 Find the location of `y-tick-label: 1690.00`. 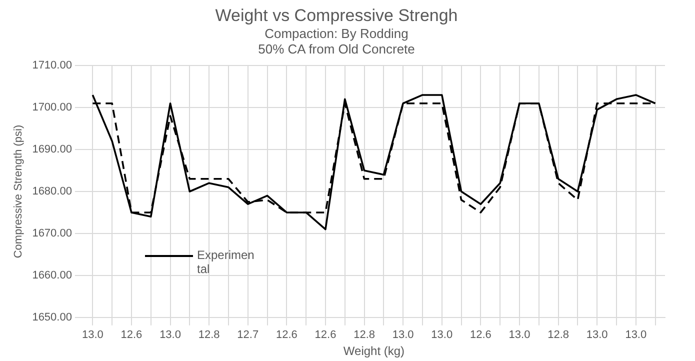

y-tick-label: 1690.00 is located at coordinates (52, 150).